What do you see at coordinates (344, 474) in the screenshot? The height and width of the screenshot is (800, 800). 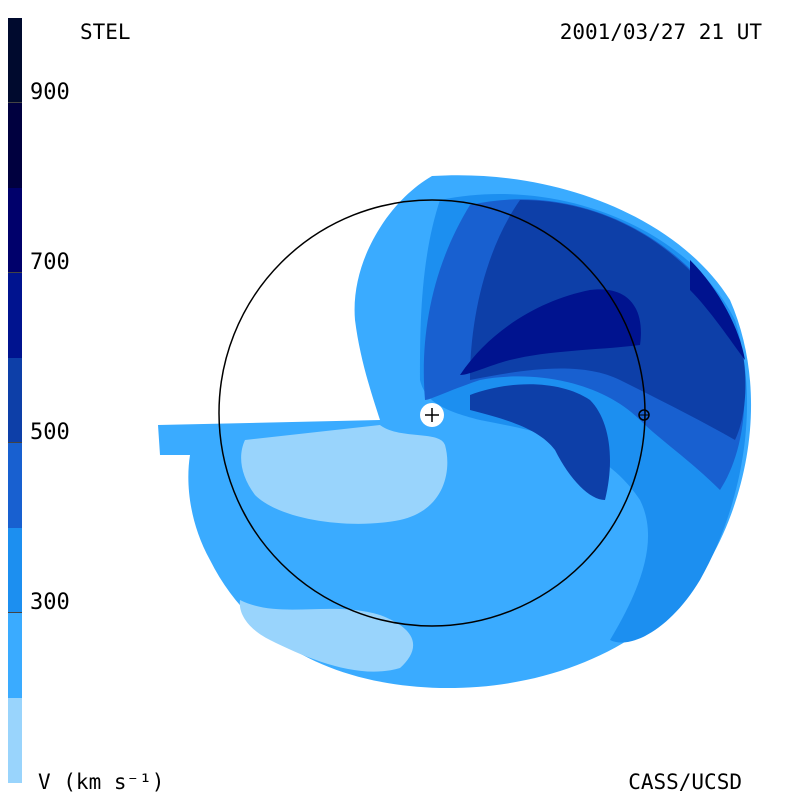 I see `velocity-region-lightest` at bounding box center [344, 474].